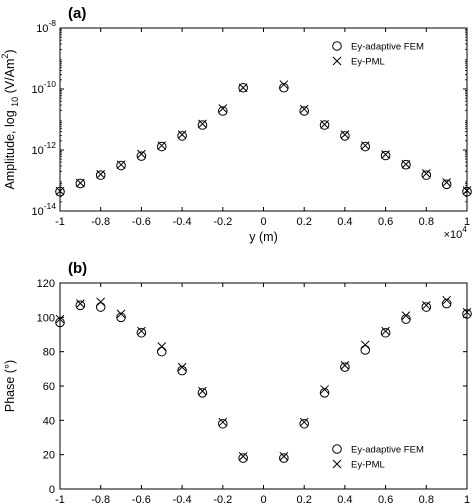 The image size is (474, 504). What do you see at coordinates (222, 499) in the screenshot?
I see `x-tick-label: -0.2` at bounding box center [222, 499].